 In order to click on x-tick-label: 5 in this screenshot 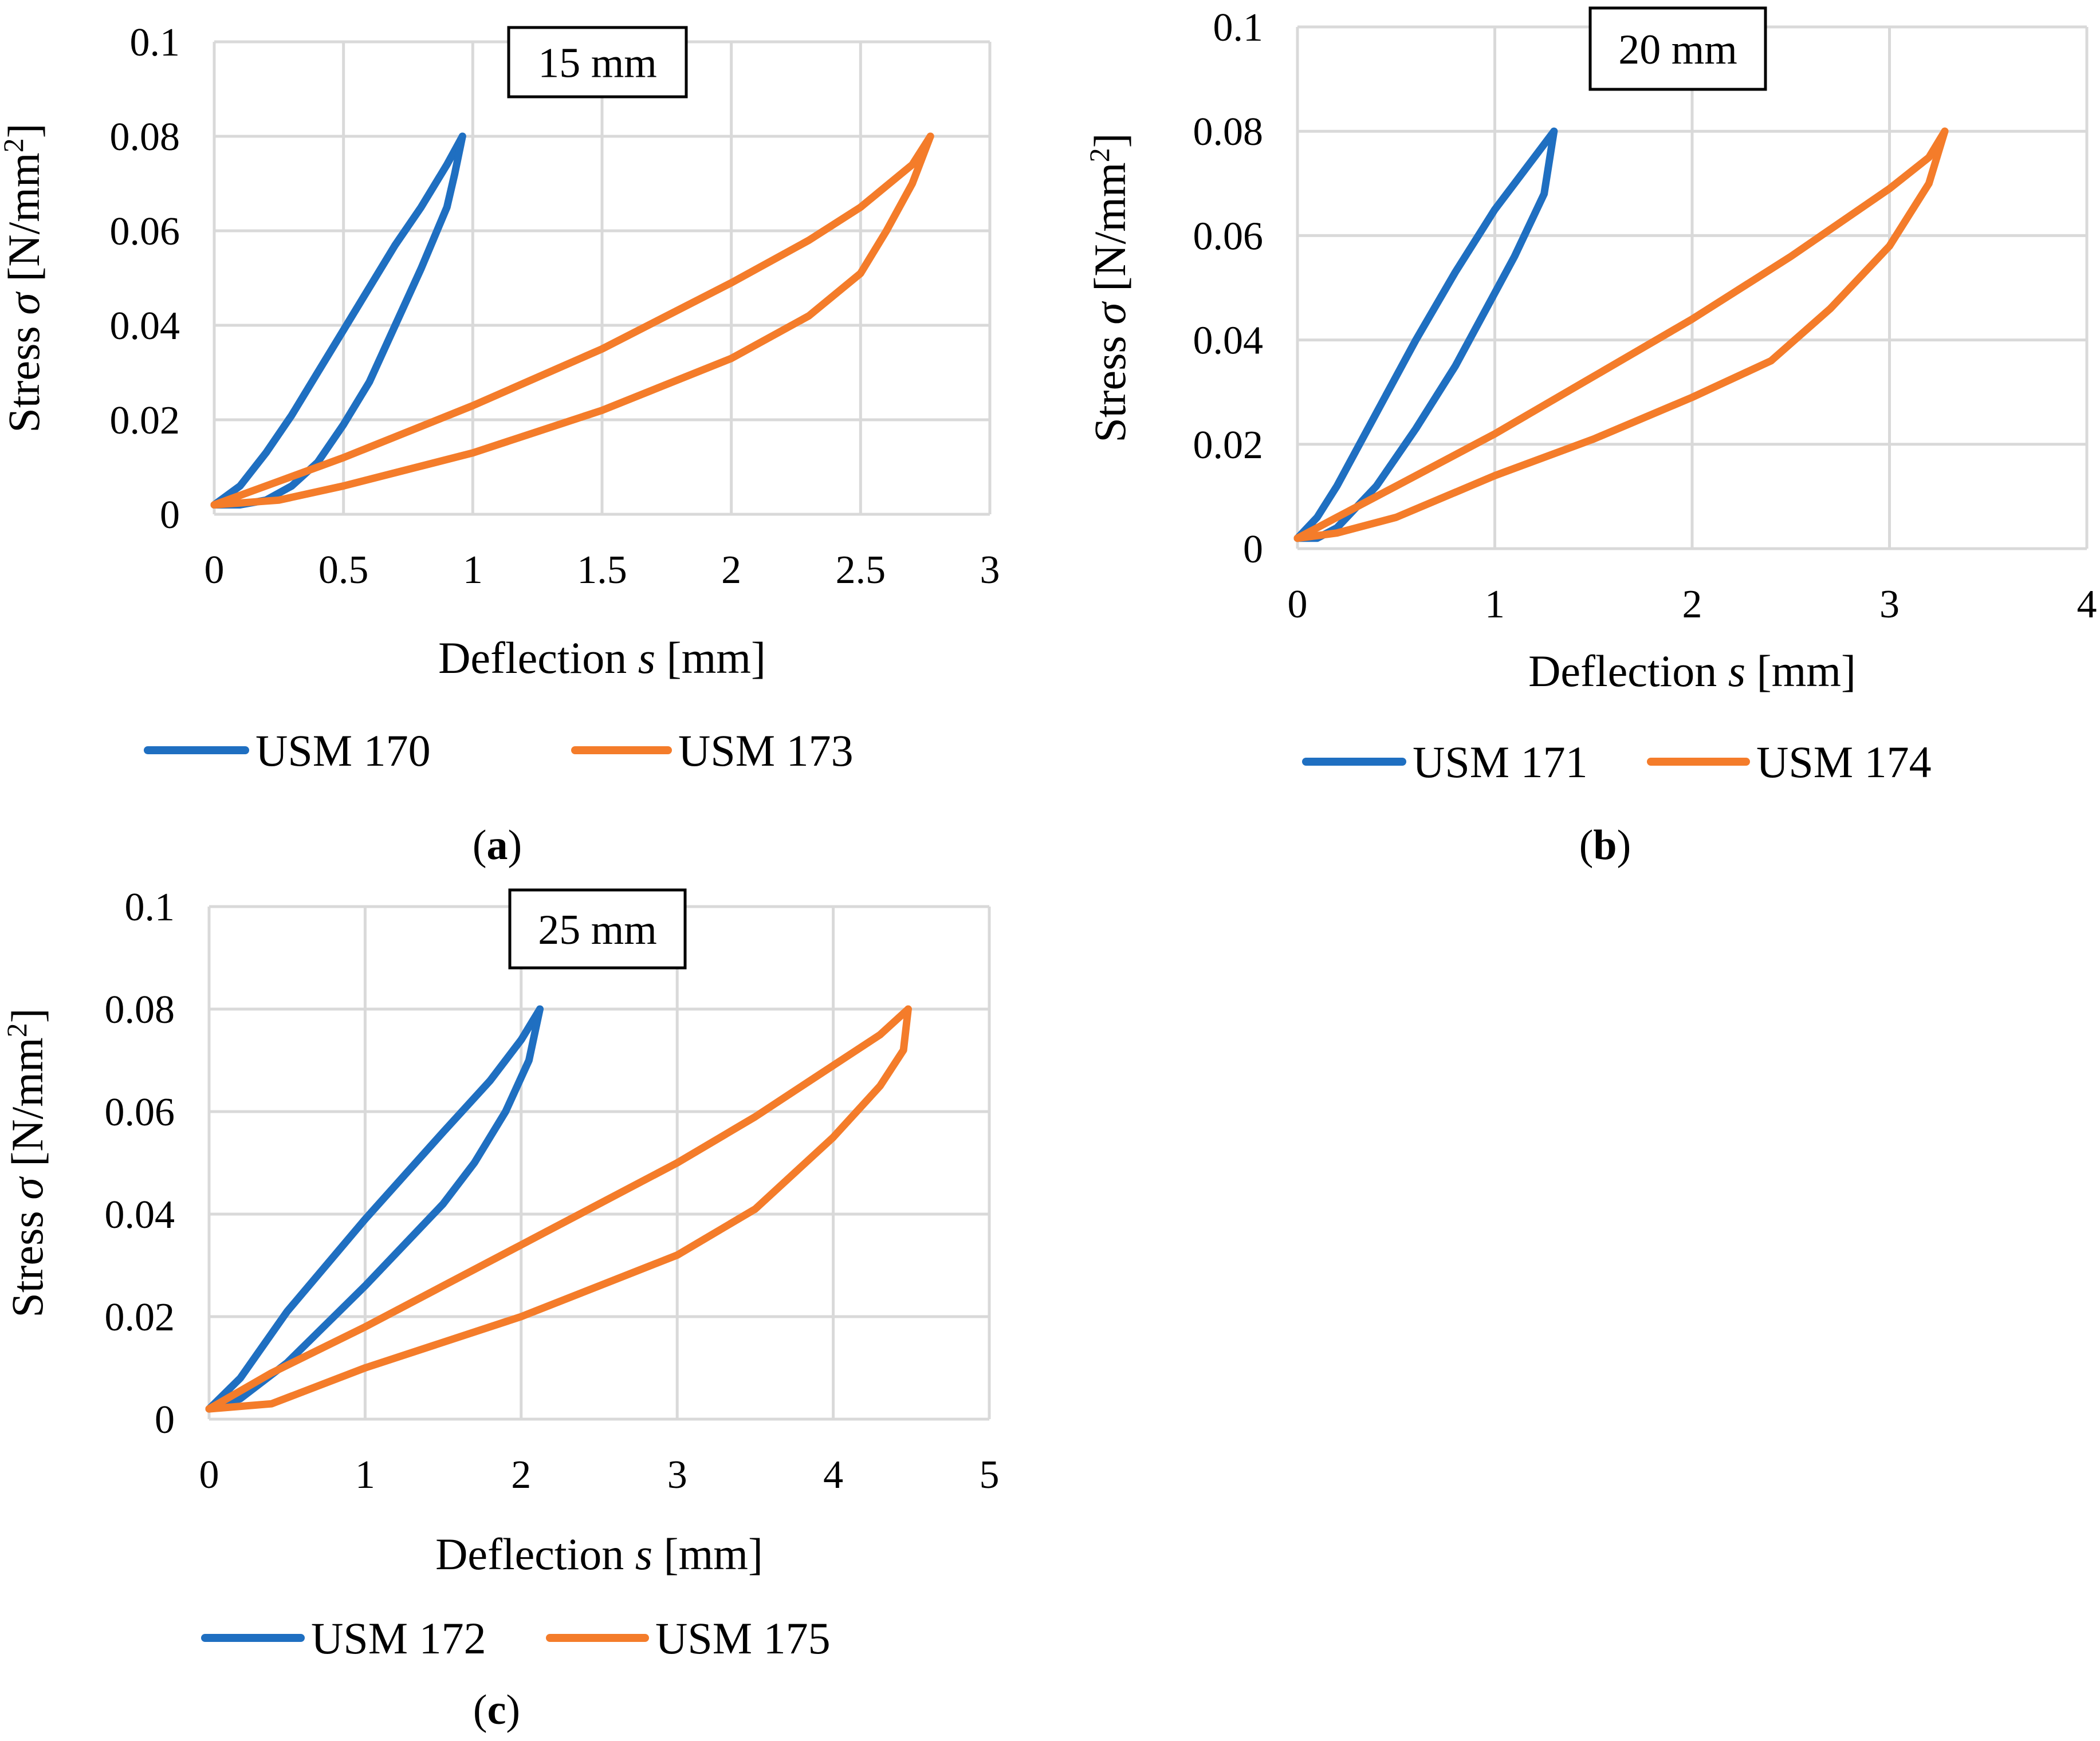, I will do `click(990, 1475)`.